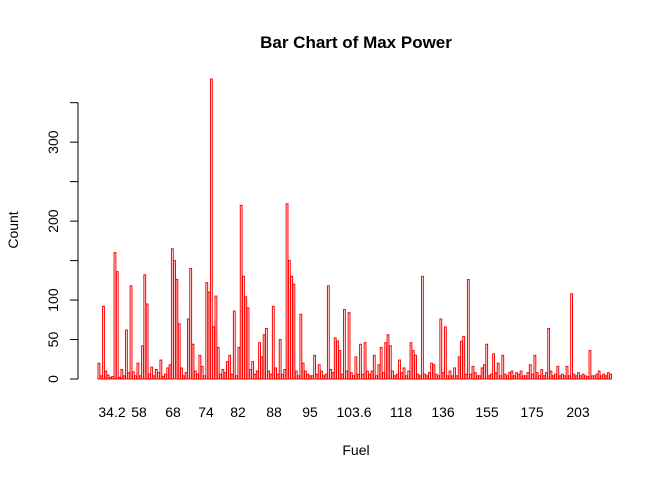 This screenshot has width=672, height=480. I want to click on x-axis-tick-labels: 34.2 58 68 74 82 88 95 103.6 118 136 155 175 203, so click(344, 412).